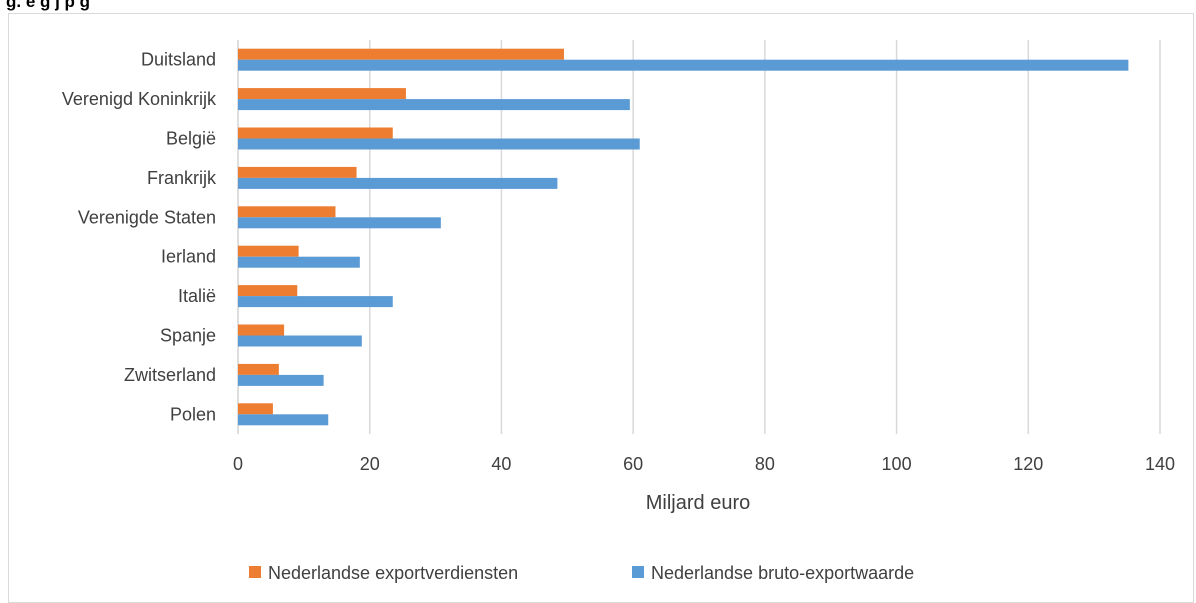 The image size is (1196, 603). What do you see at coordinates (188, 257) in the screenshot?
I see `category-label: Ierland` at bounding box center [188, 257].